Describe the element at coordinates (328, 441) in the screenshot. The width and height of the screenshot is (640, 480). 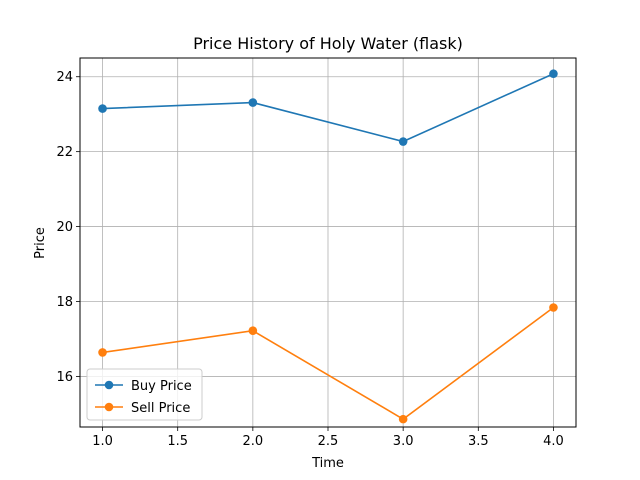
I see `x-tick-label: 2.5` at that location.